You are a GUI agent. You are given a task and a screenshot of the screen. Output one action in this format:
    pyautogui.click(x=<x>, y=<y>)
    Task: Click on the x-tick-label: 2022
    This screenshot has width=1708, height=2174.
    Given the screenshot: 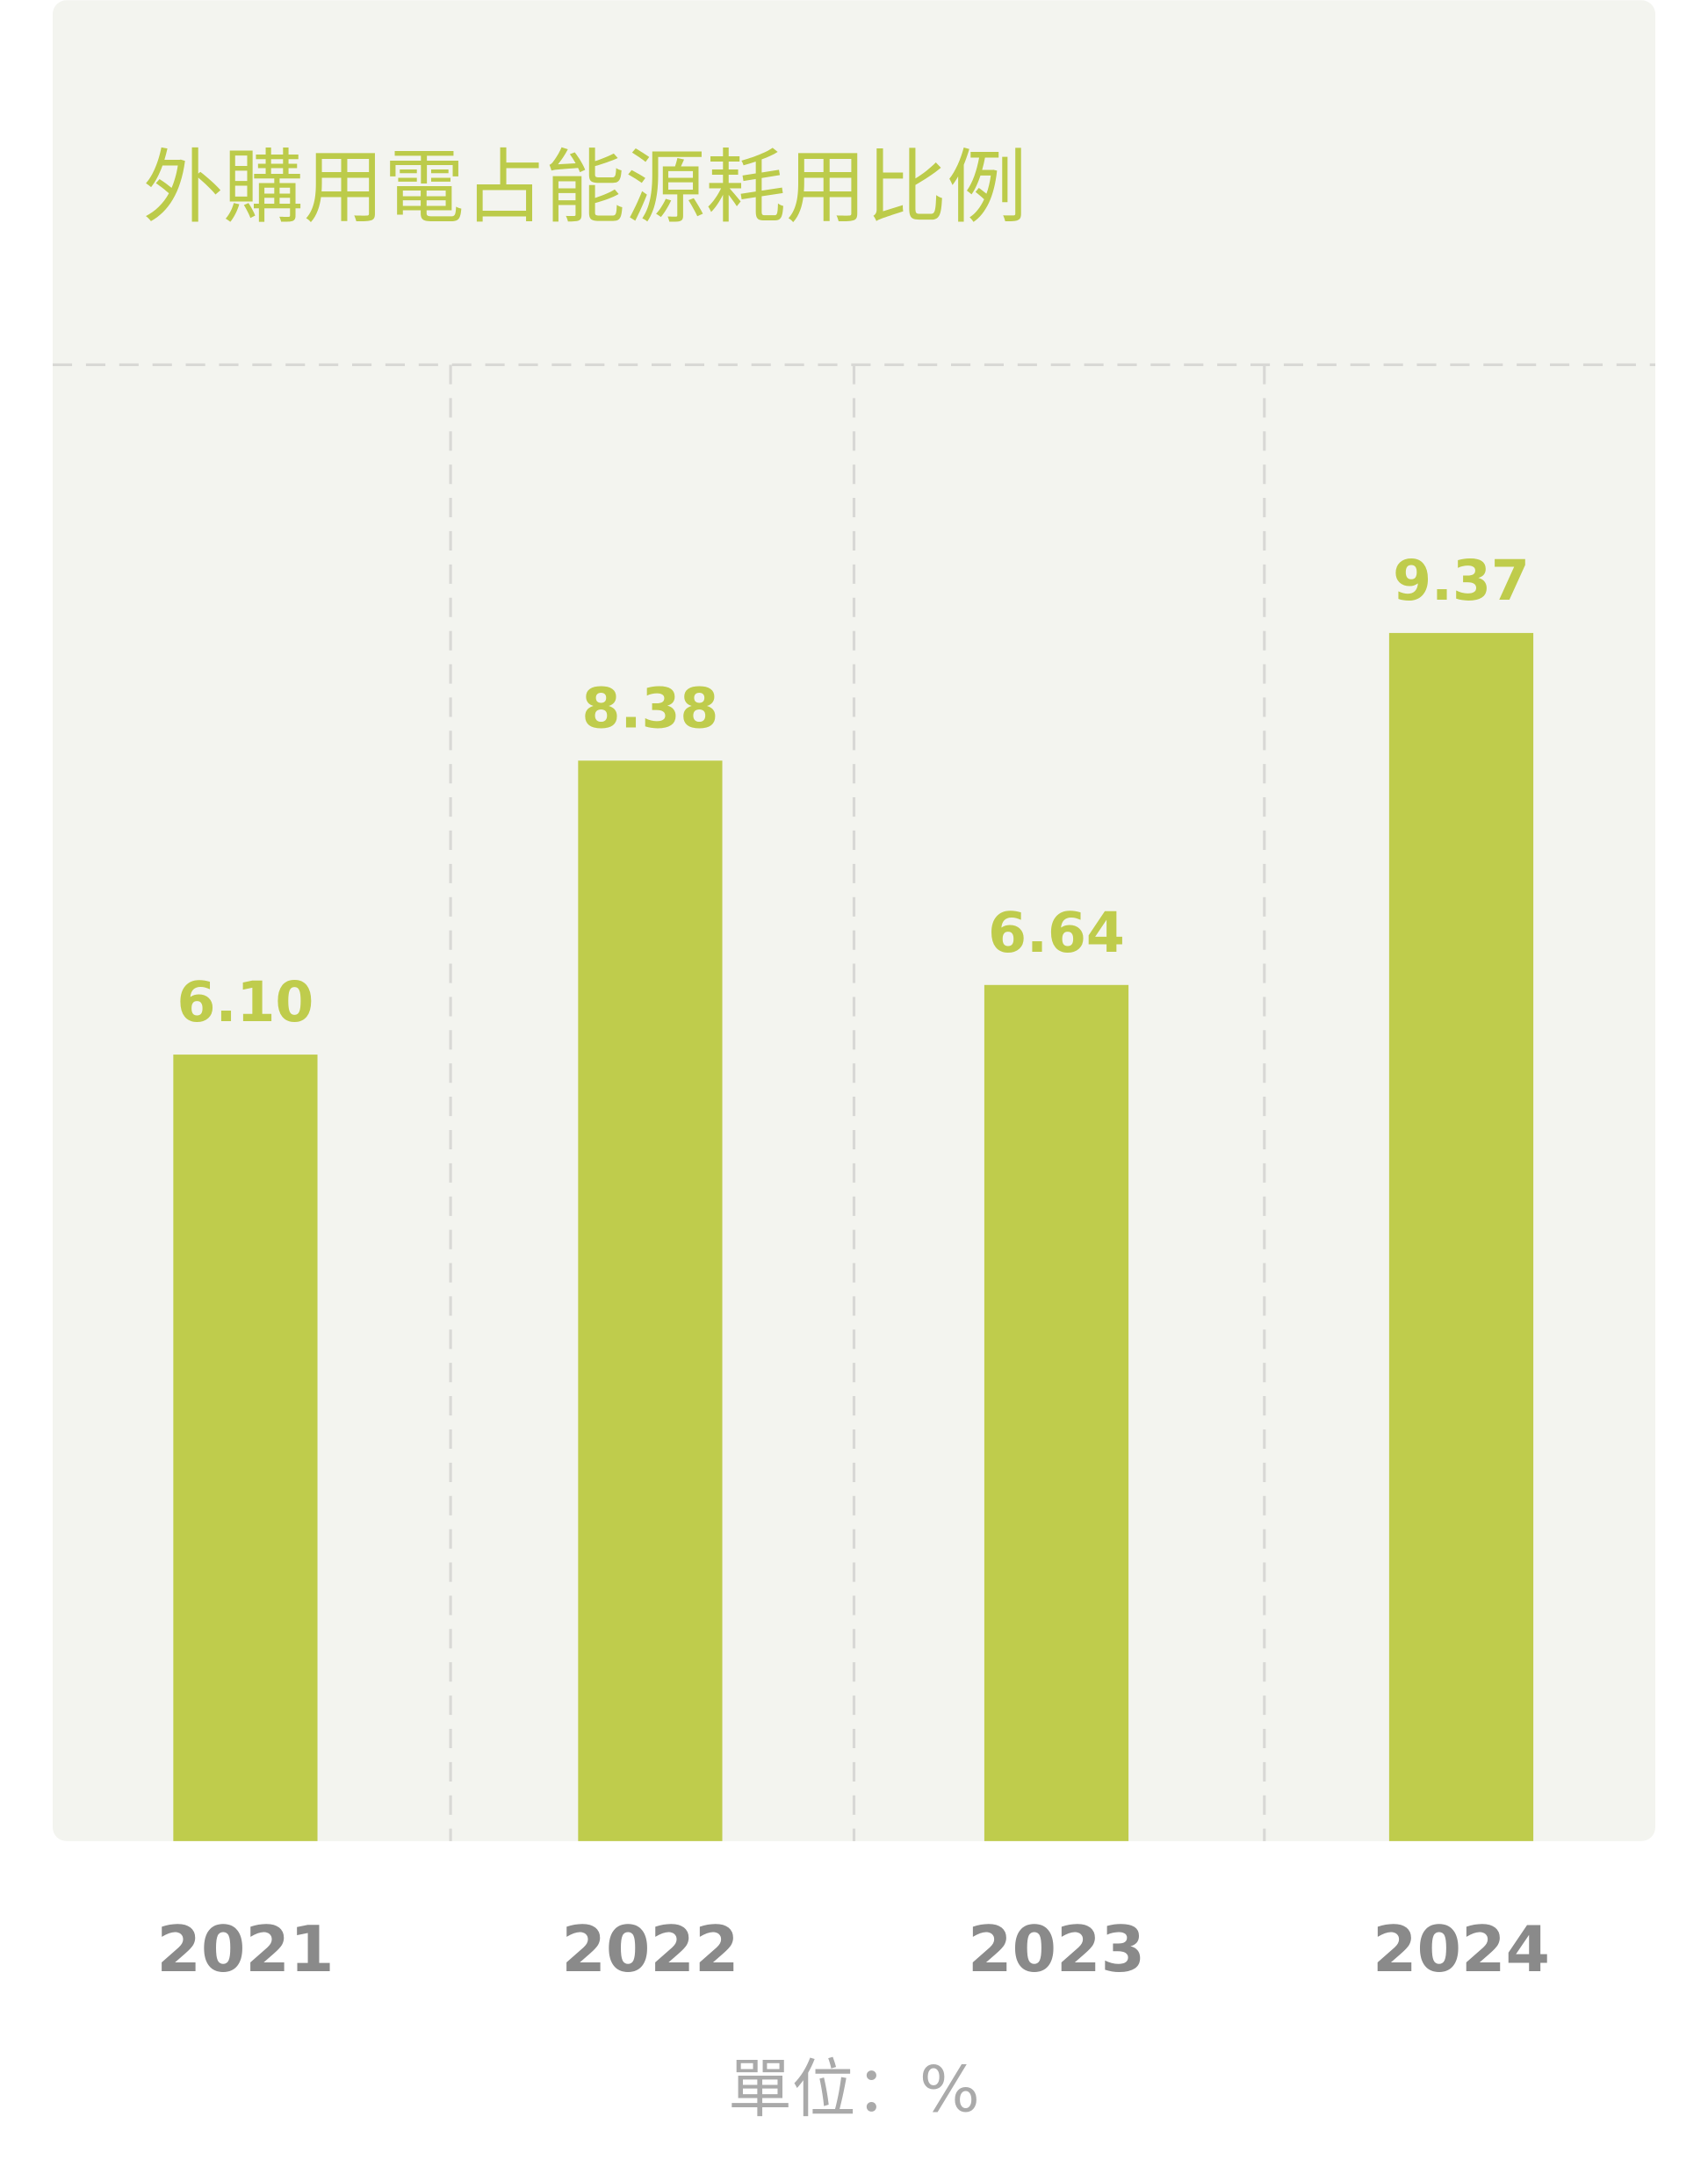 What is the action you would take?
    pyautogui.click(x=650, y=1950)
    